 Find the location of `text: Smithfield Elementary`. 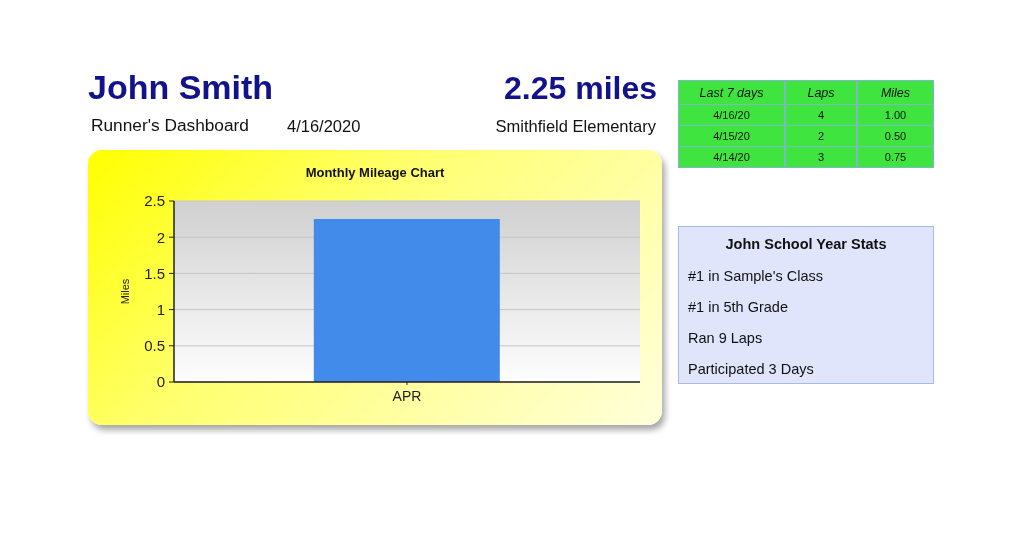

text: Smithfield Elementary is located at coordinates (575, 126).